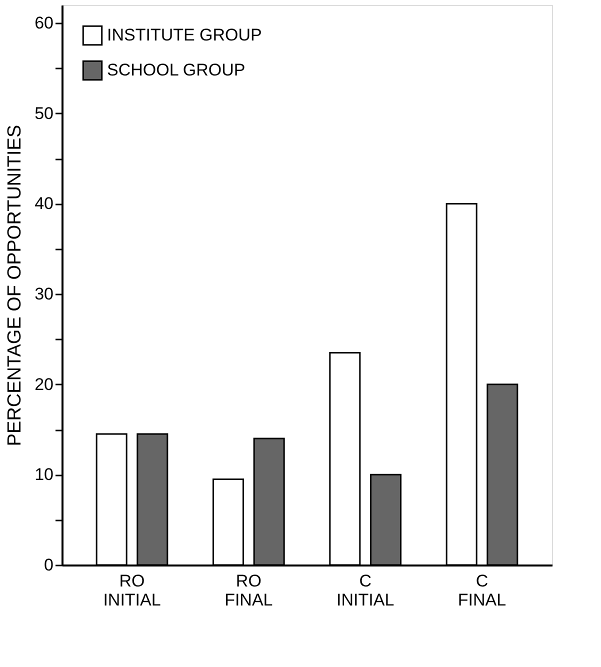 Image resolution: width=601 pixels, height=667 pixels. Describe the element at coordinates (44, 113) in the screenshot. I see `y-tick-label: 50` at that location.